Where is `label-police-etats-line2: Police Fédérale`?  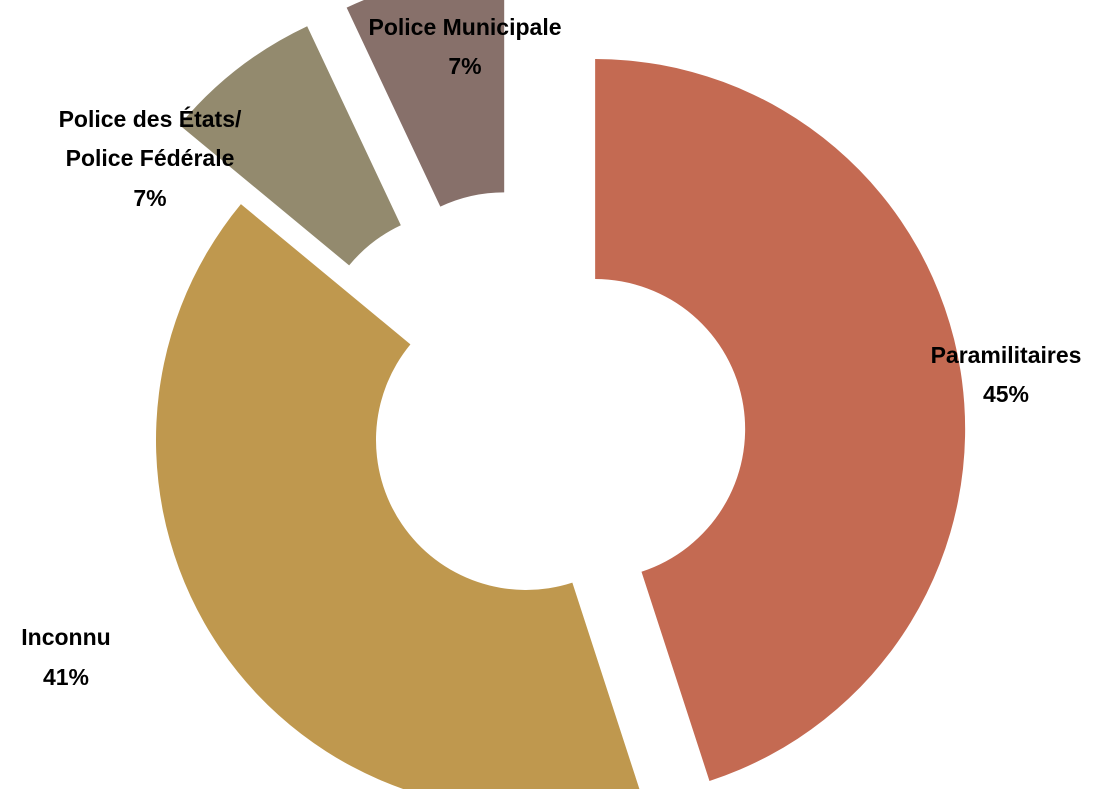 label-police-etats-line2: Police Fédérale is located at coordinates (150, 158).